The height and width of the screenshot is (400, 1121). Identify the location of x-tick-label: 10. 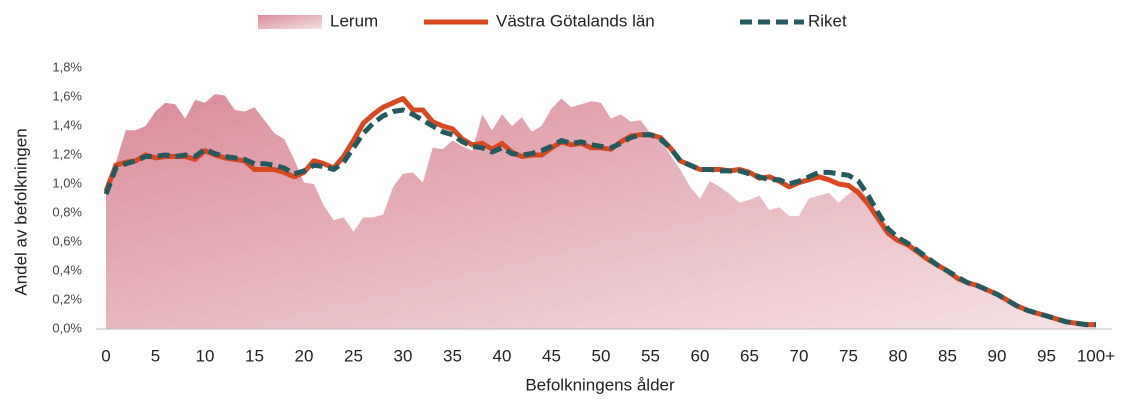
(205, 355).